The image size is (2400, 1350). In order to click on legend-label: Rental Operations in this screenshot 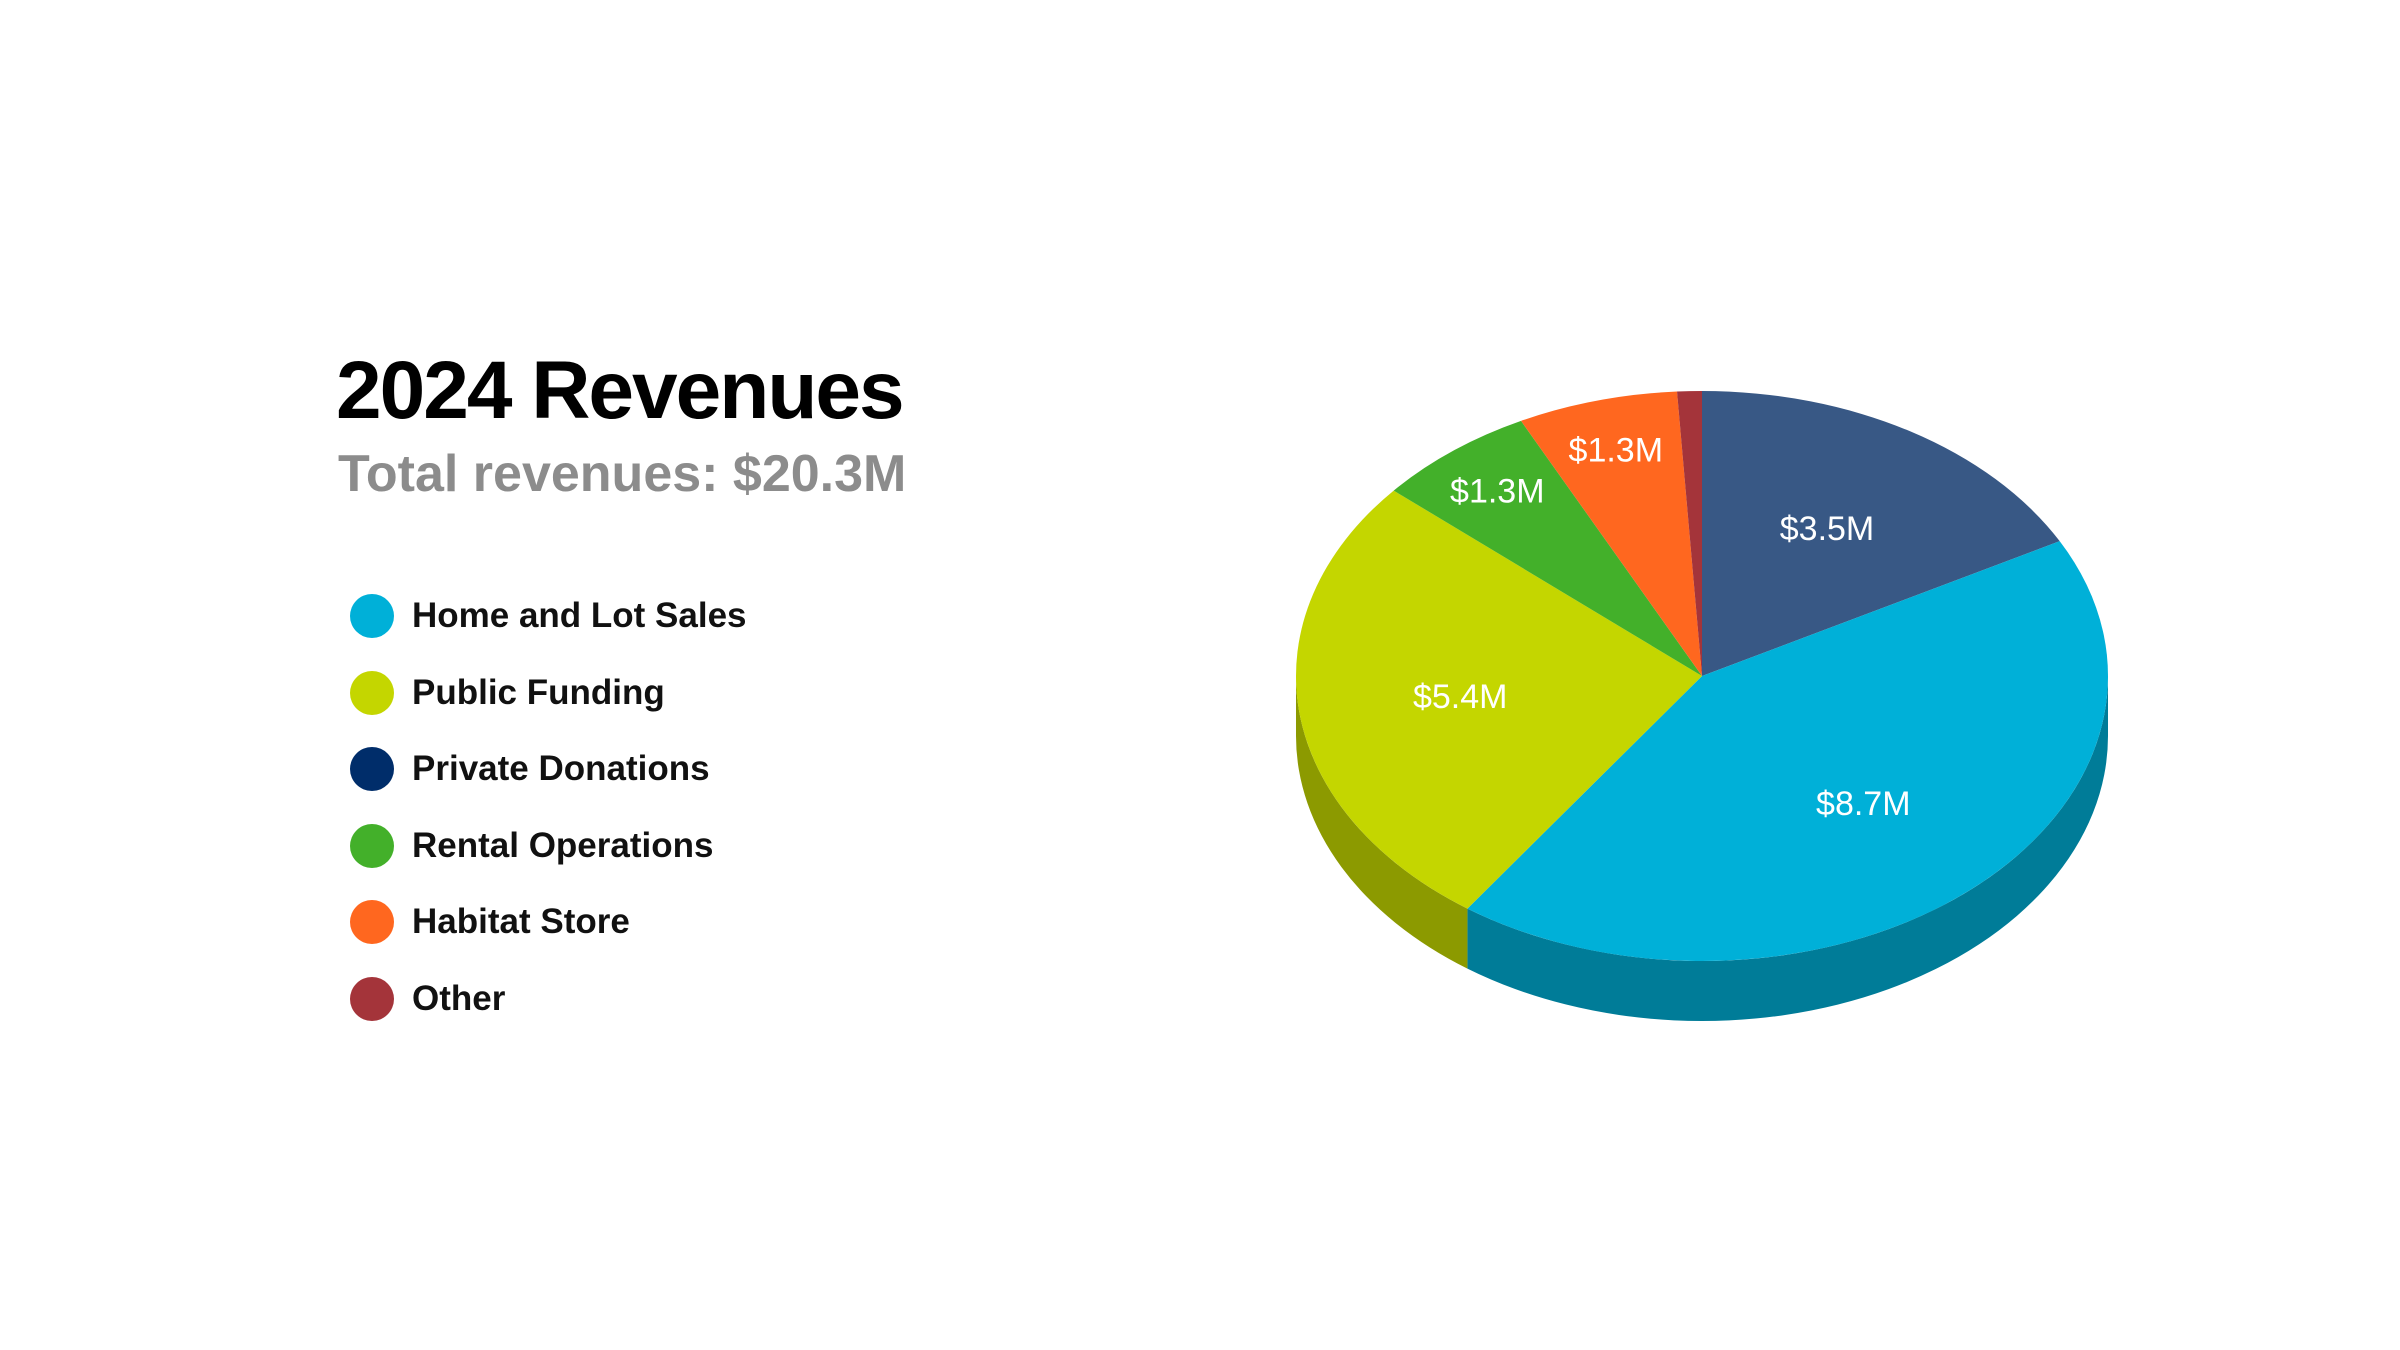, I will do `click(563, 845)`.